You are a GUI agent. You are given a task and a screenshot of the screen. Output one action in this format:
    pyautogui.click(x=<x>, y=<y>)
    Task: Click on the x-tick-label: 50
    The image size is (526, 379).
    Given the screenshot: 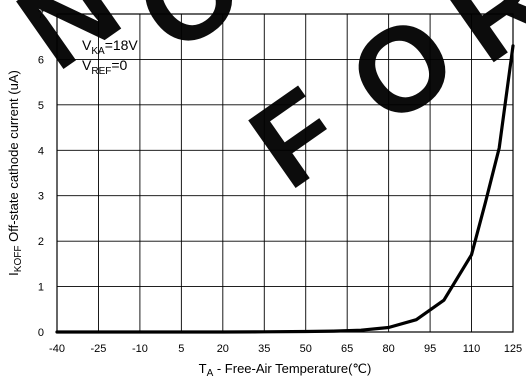 What is the action you would take?
    pyautogui.click(x=306, y=349)
    